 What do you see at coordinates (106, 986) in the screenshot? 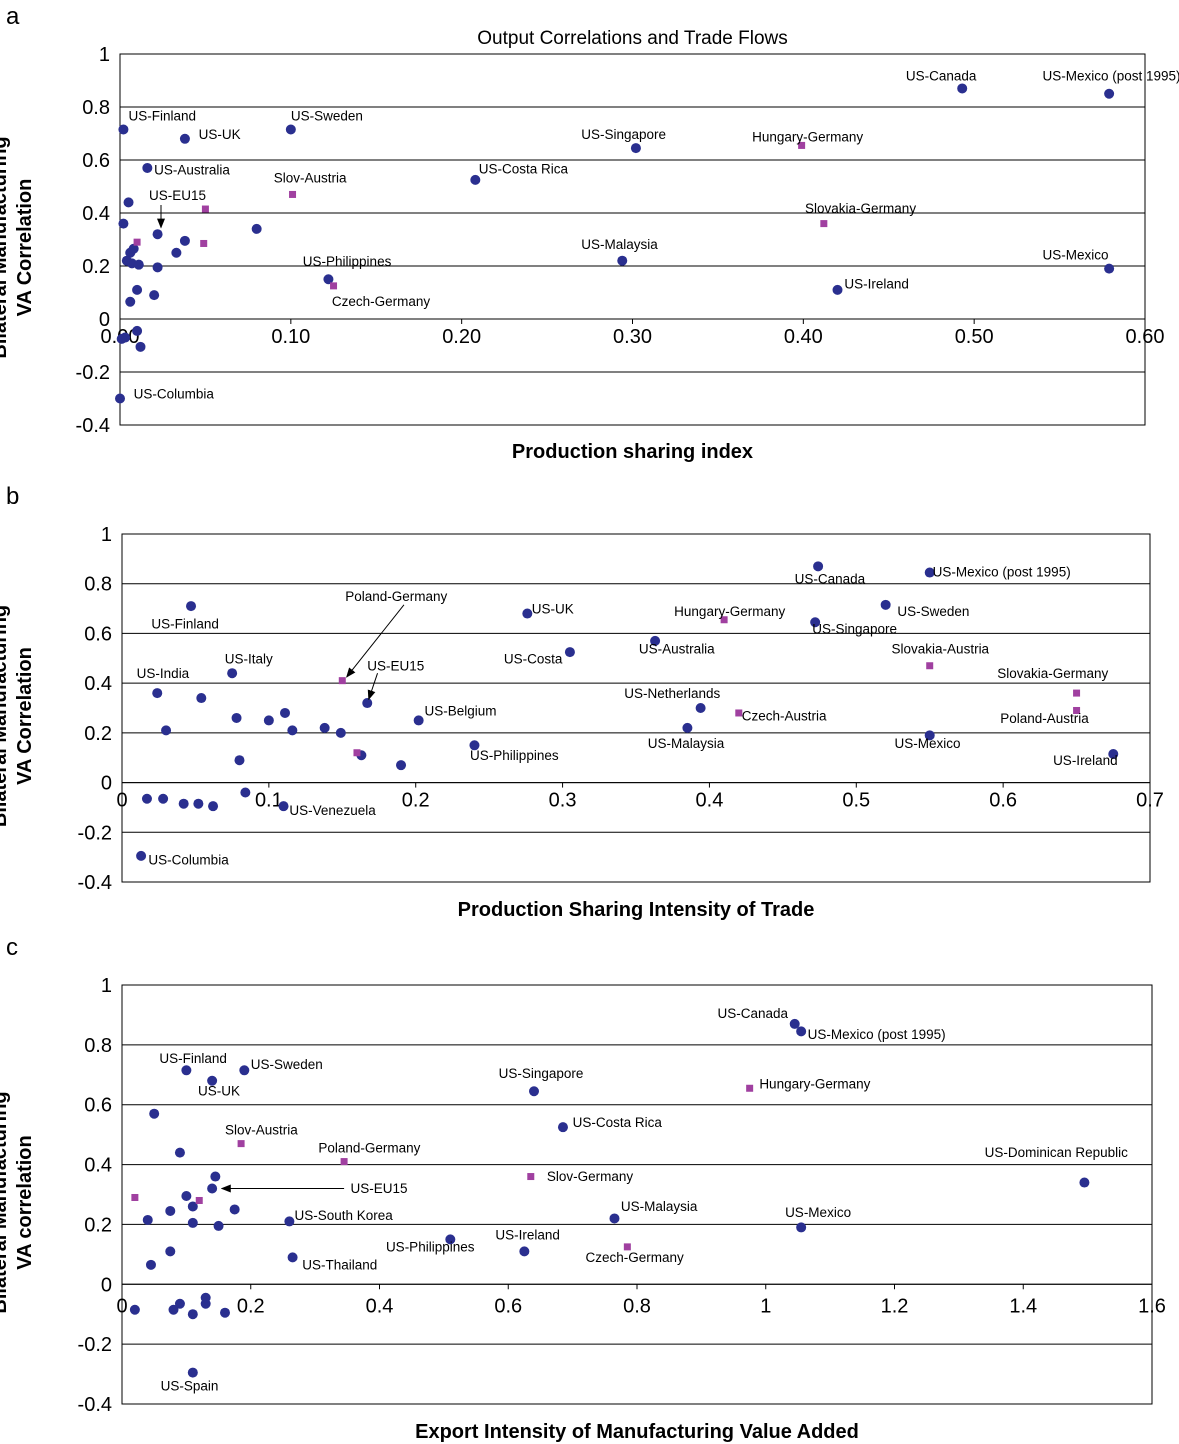
I see `y-tick-label: 1` at bounding box center [106, 986].